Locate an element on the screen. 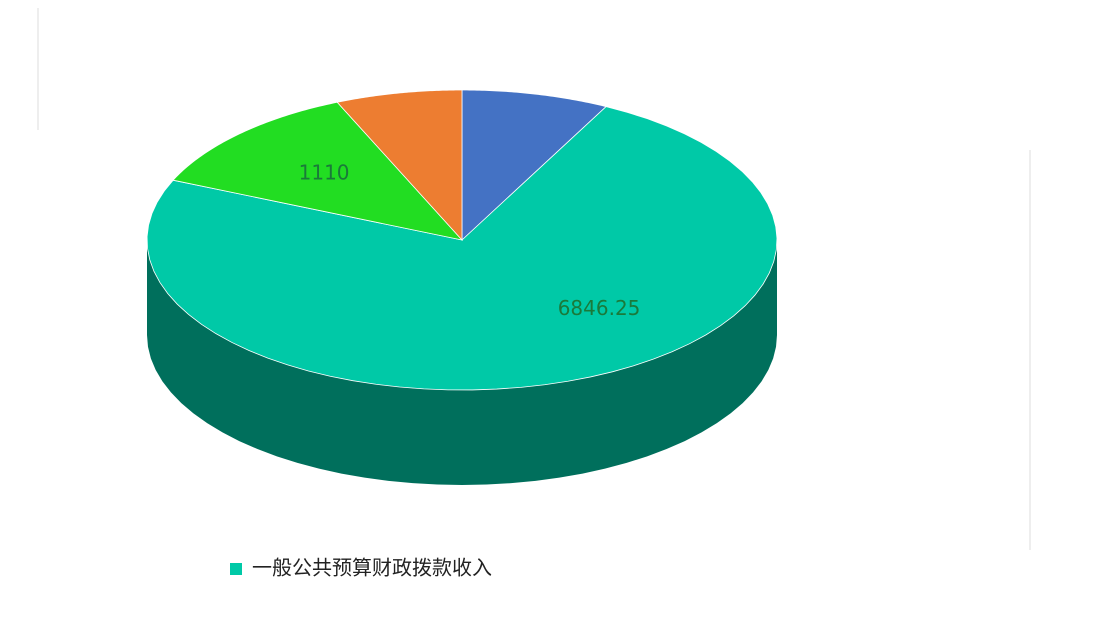 The height and width of the screenshot is (626, 1108). value-label: 6846.25 is located at coordinates (599, 308).